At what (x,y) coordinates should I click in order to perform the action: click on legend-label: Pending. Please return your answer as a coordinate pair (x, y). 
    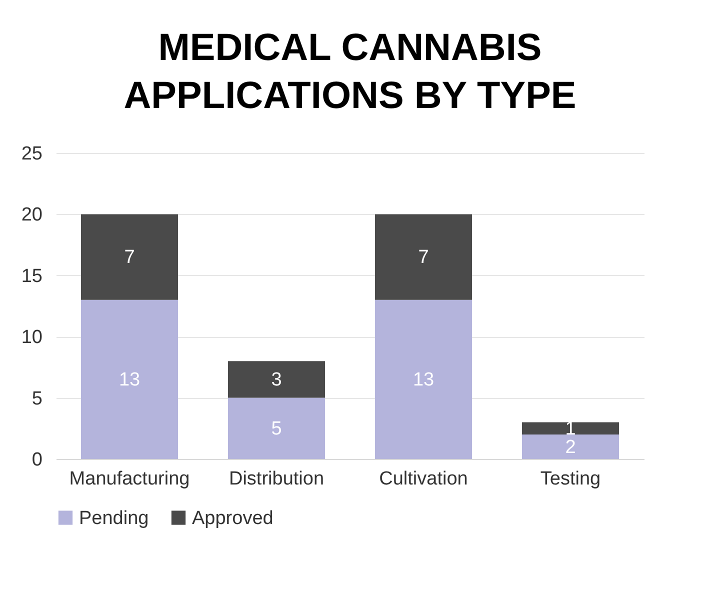
    Looking at the image, I should click on (114, 518).